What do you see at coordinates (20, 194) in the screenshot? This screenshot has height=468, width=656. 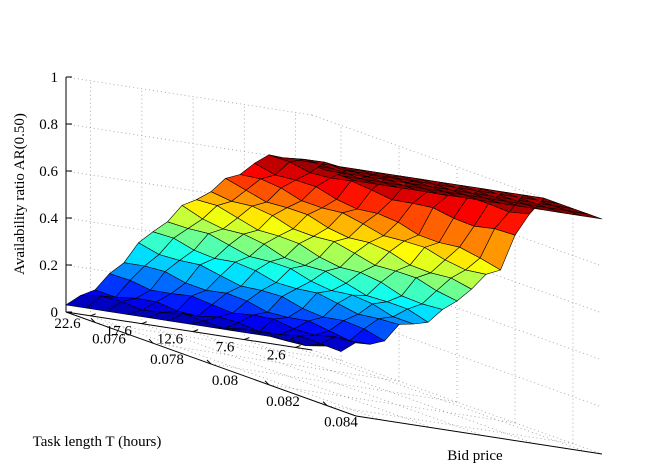 I see `z-axis-label: Availability ratio AR(0.50)` at bounding box center [20, 194].